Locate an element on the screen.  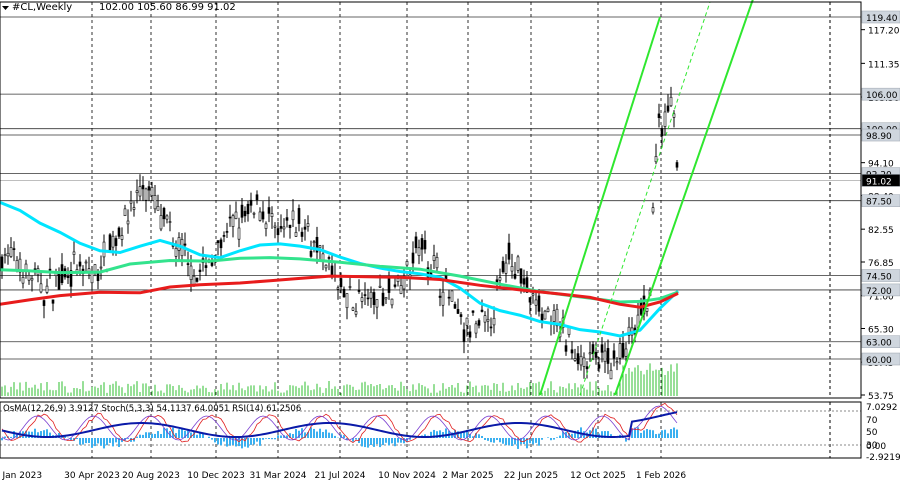
level-value: 106.00 is located at coordinates (882, 96).